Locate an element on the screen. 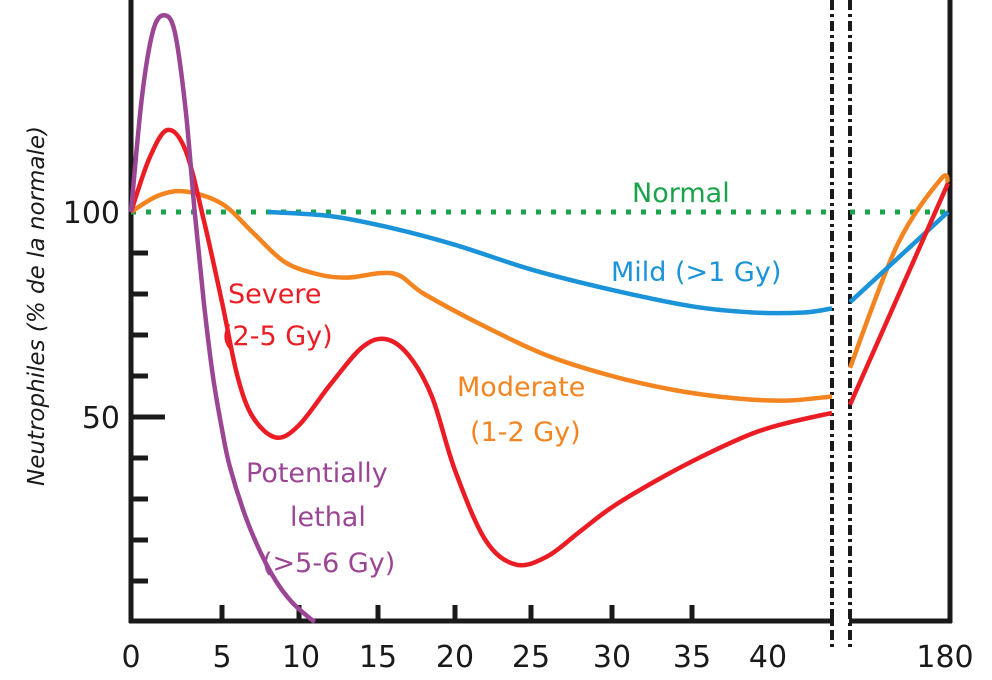 This screenshot has height=680, width=992. x-tick-label-20: 20 is located at coordinates (455, 657).